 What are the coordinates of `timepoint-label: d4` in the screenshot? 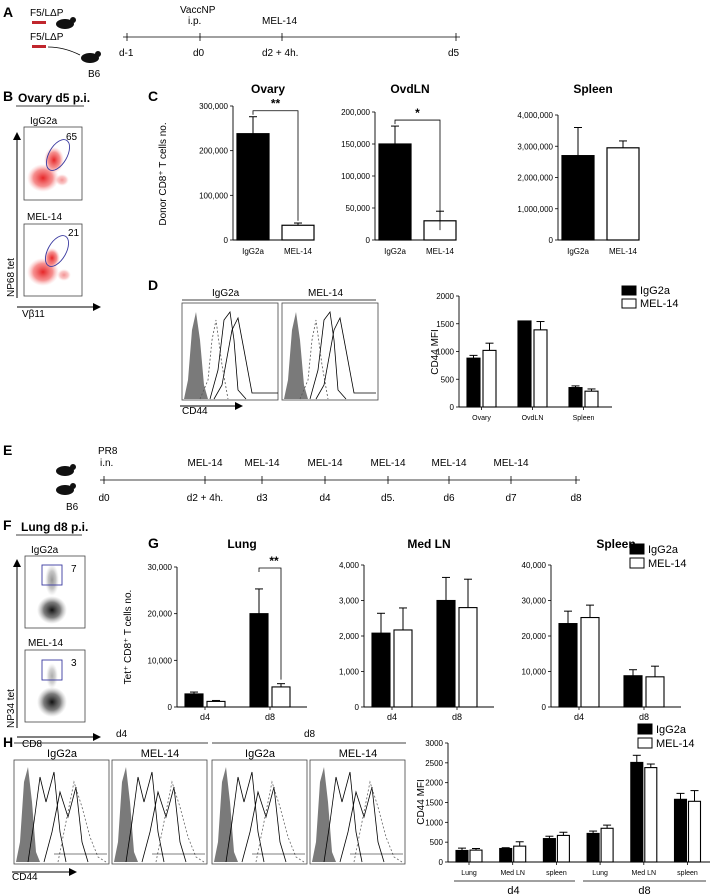 It's located at (325, 498).